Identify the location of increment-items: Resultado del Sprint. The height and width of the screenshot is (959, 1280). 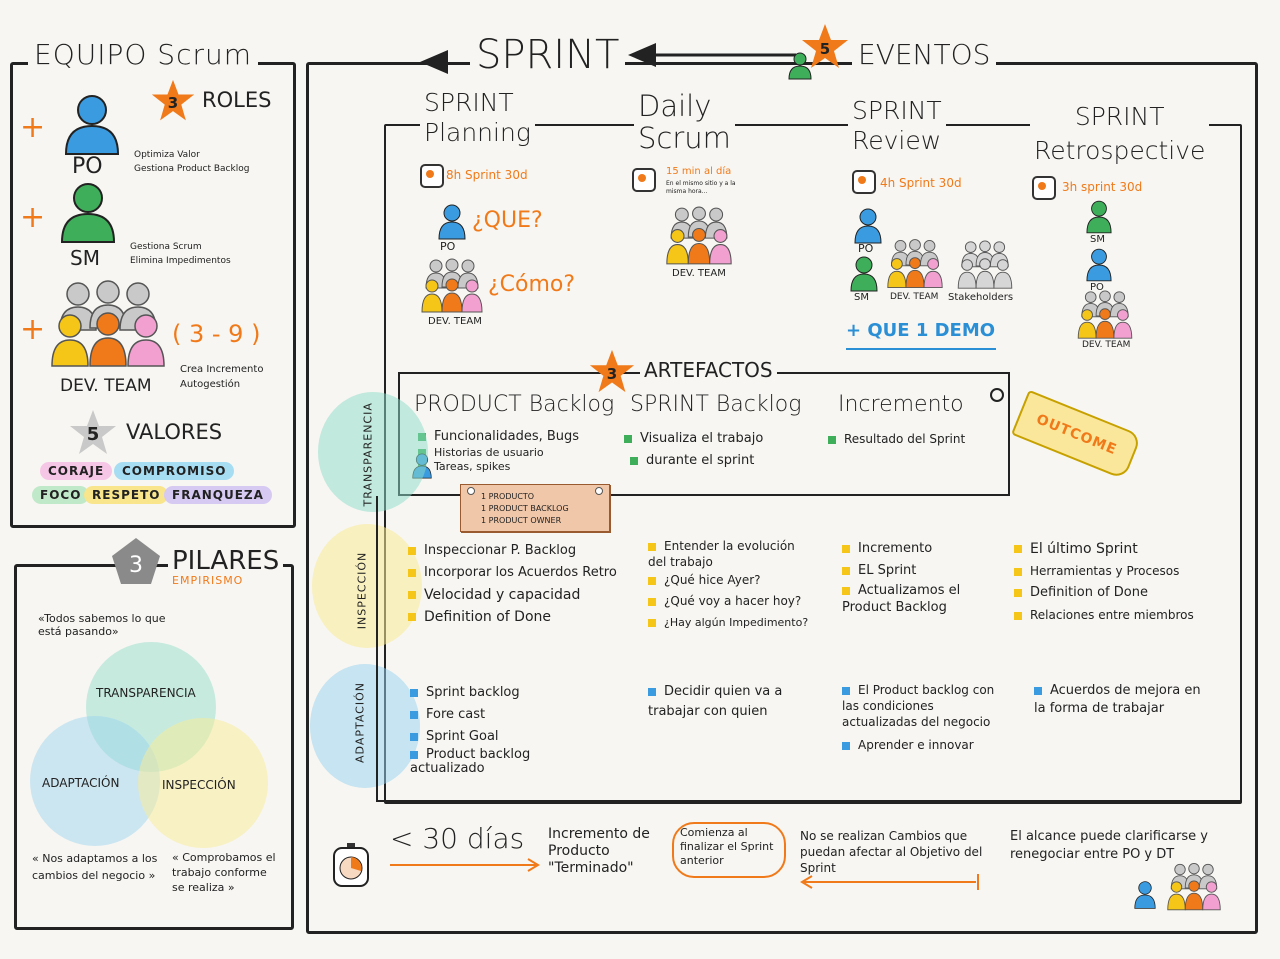
(896, 439).